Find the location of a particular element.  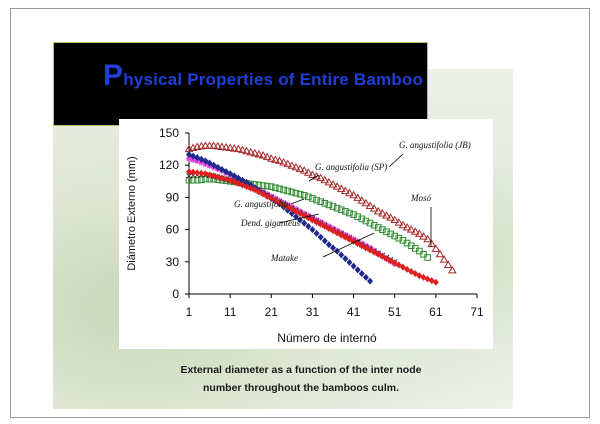

series-annotation: Dend. giganteus is located at coordinates (270, 223).